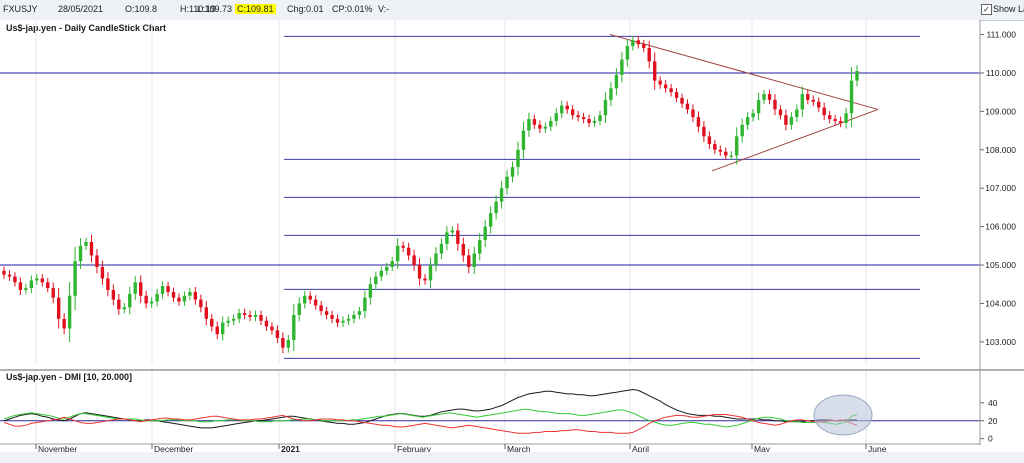 This screenshot has width=1024, height=463. Describe the element at coordinates (986, 9) in the screenshot. I see `show-last-checkbox: ✓` at that location.